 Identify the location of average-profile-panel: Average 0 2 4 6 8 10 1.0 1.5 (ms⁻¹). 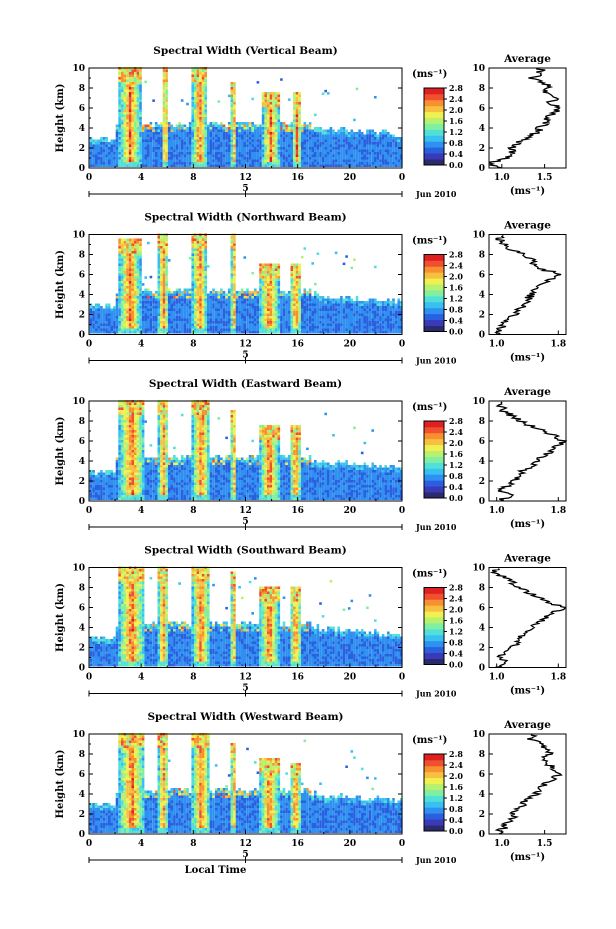
(519, 791).